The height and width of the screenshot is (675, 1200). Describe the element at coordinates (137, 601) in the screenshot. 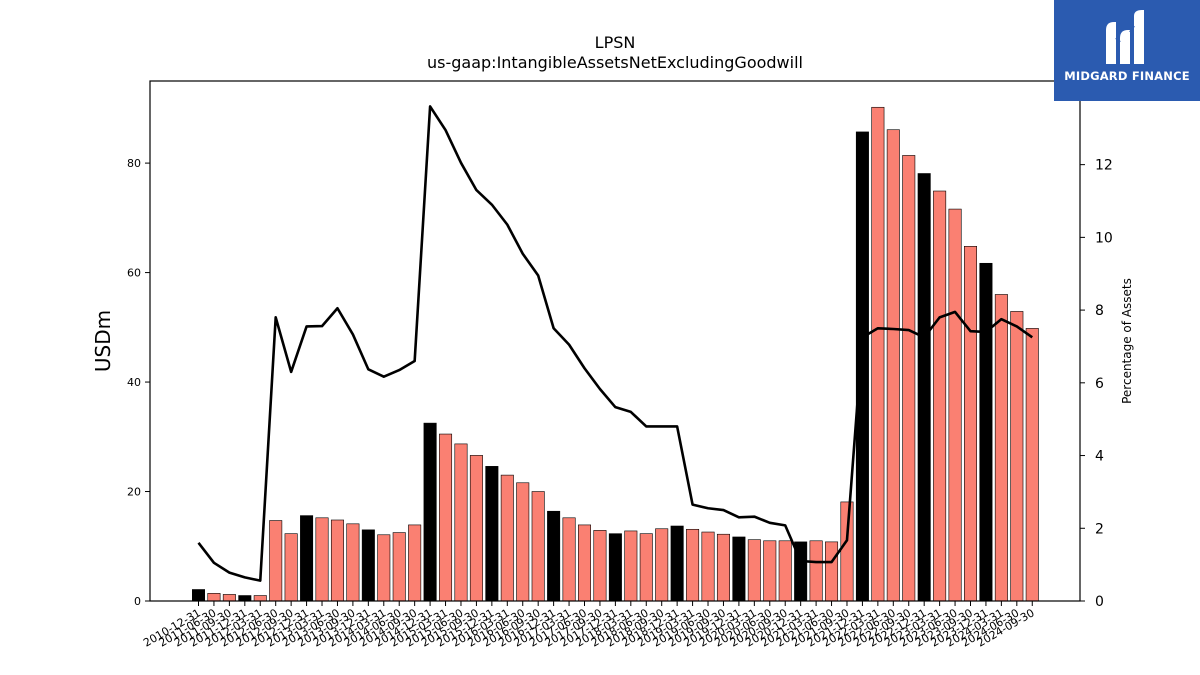

I see `y-tick-label: 0` at that location.